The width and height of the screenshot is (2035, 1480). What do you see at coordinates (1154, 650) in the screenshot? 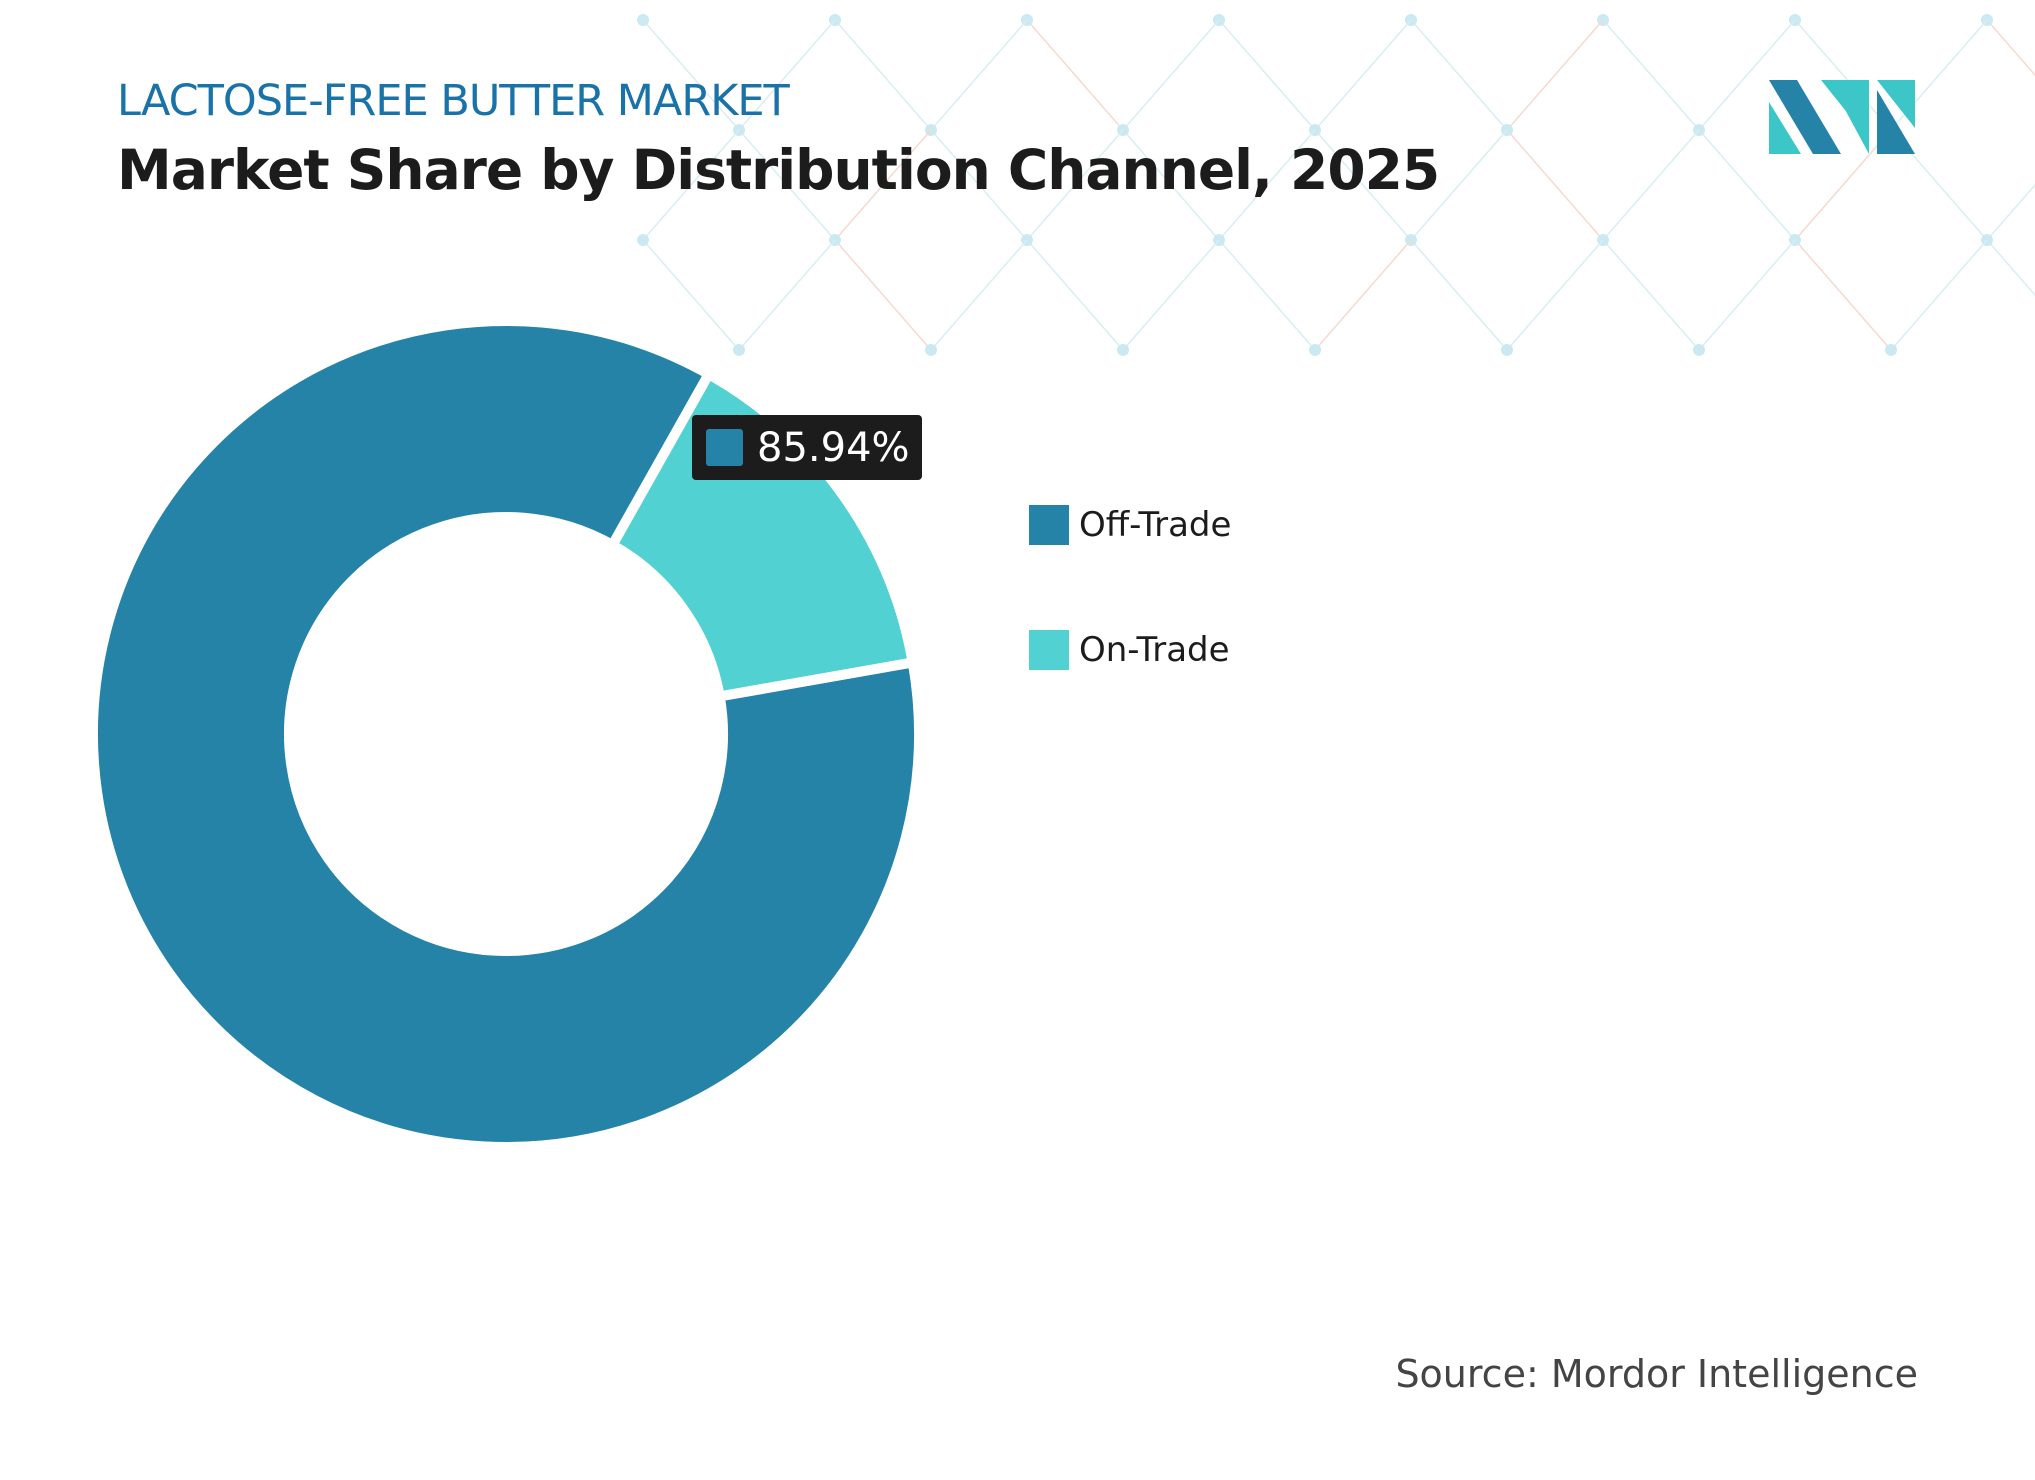
I see `legend-label: On-Trade` at bounding box center [1154, 650].